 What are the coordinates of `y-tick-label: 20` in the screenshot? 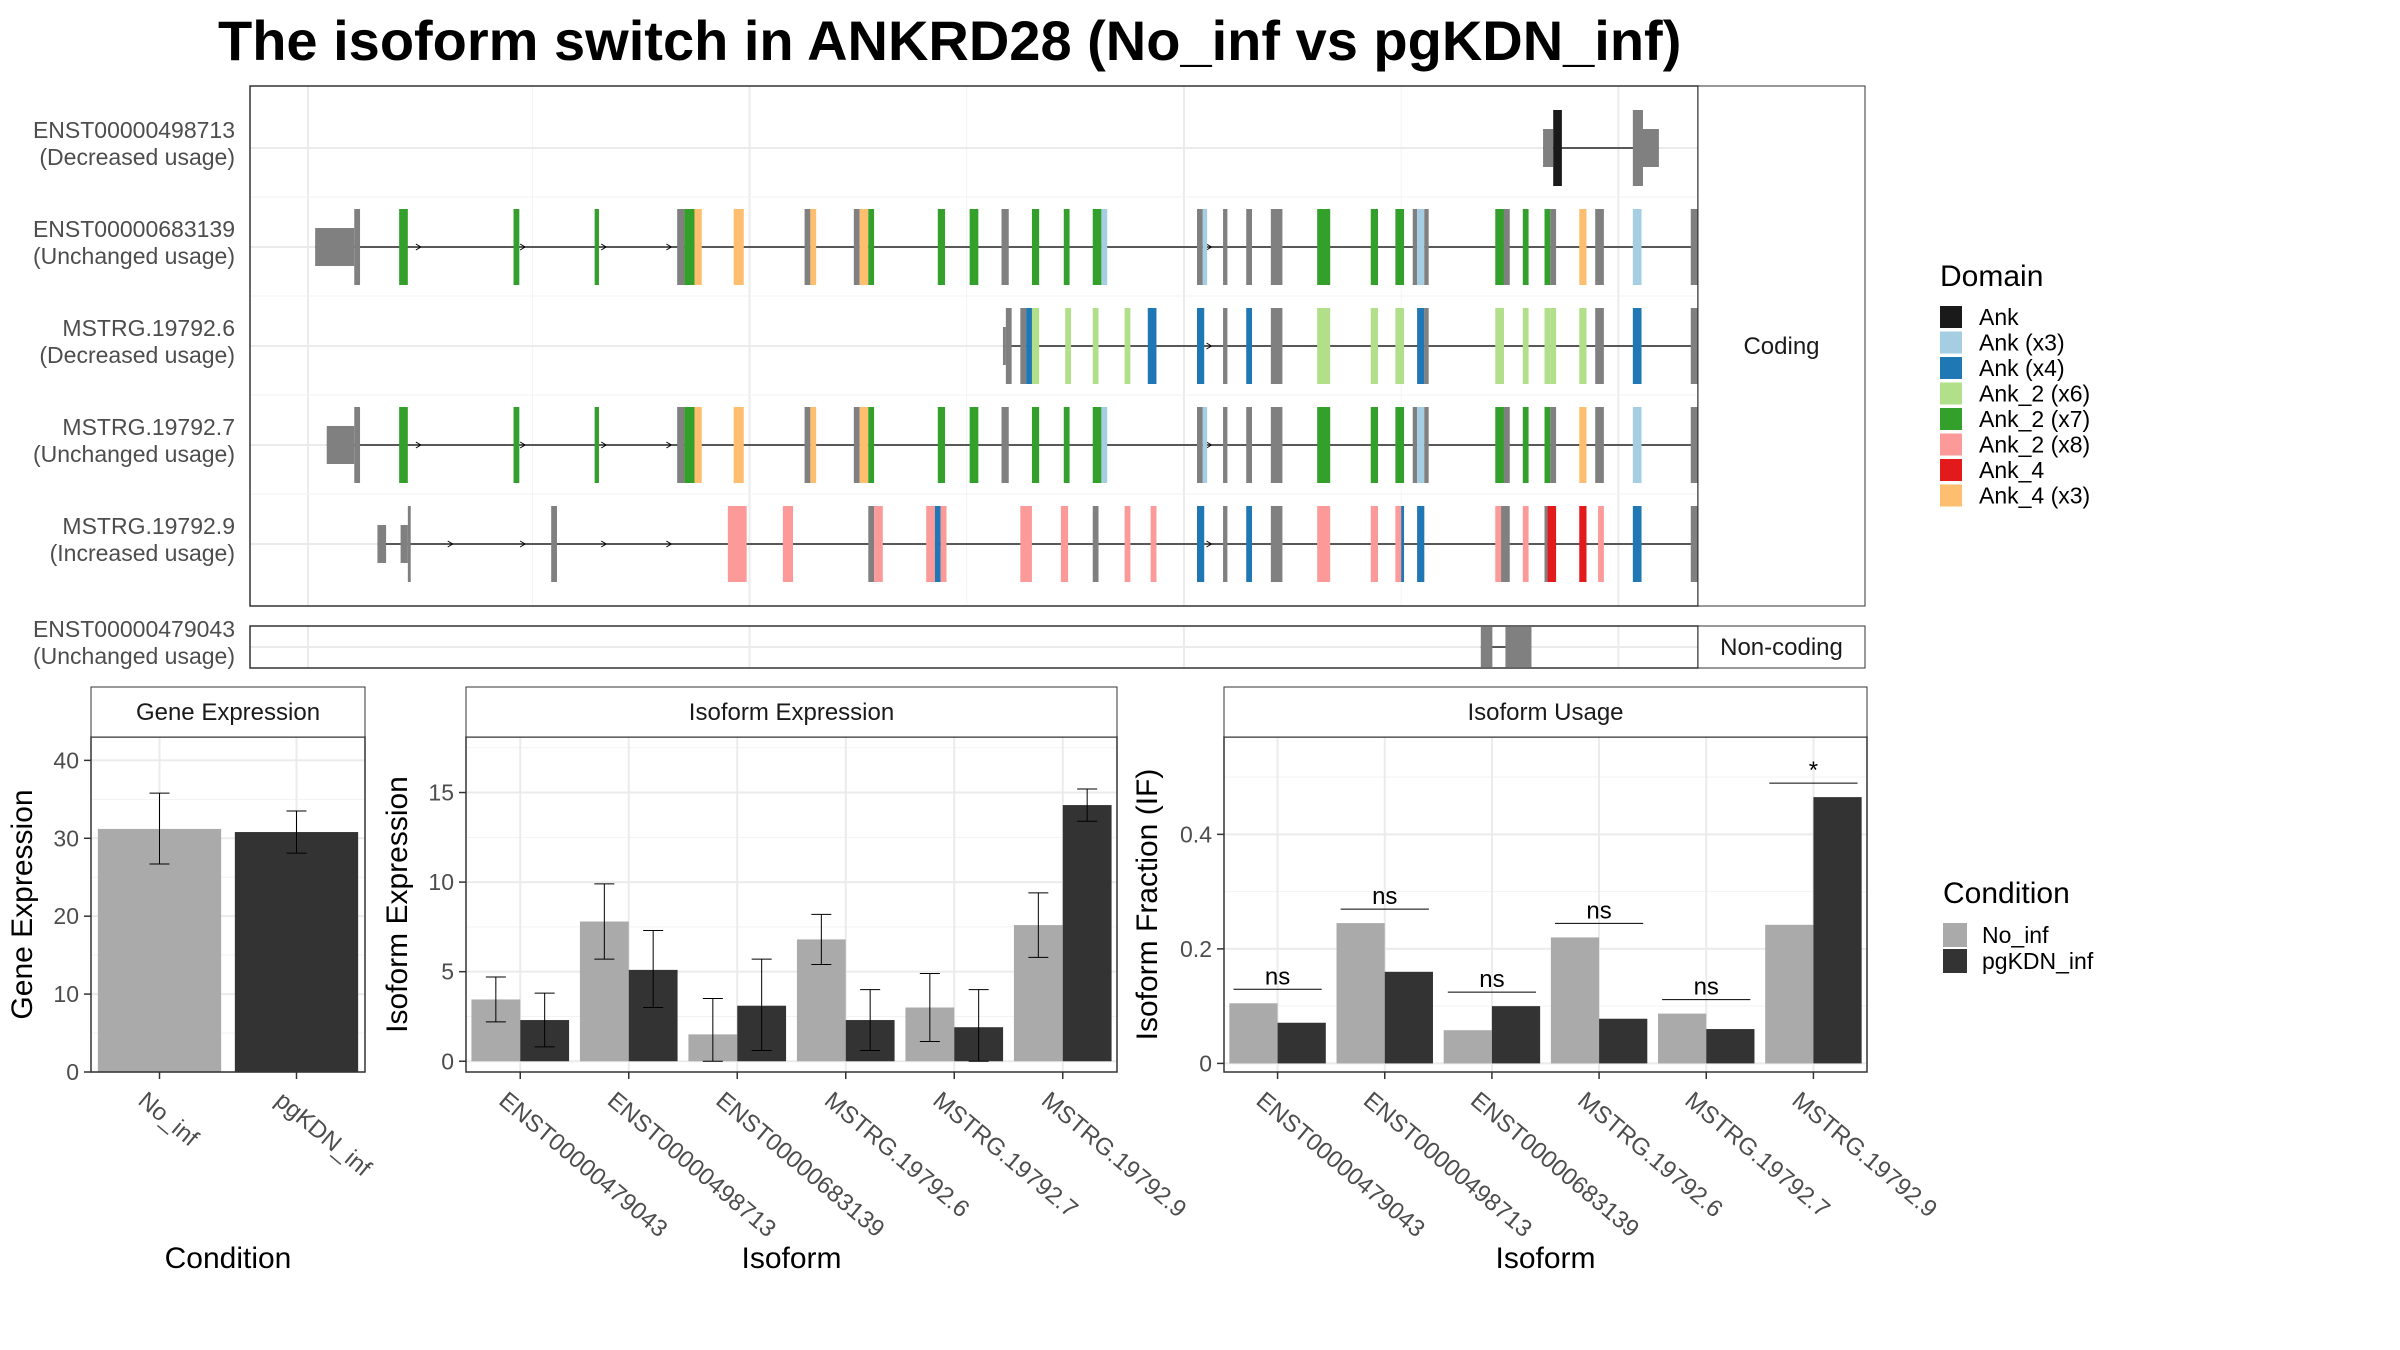 It's located at (66, 916).